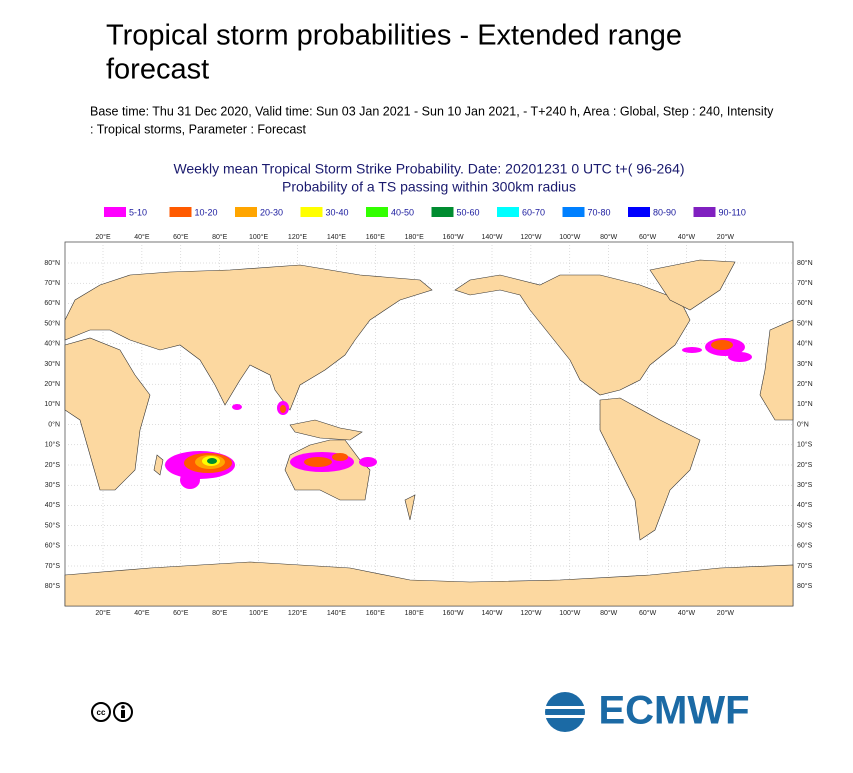 This screenshot has height=773, width=853. What do you see at coordinates (112, 712) in the screenshot?
I see `cc-icon: cc` at bounding box center [112, 712].